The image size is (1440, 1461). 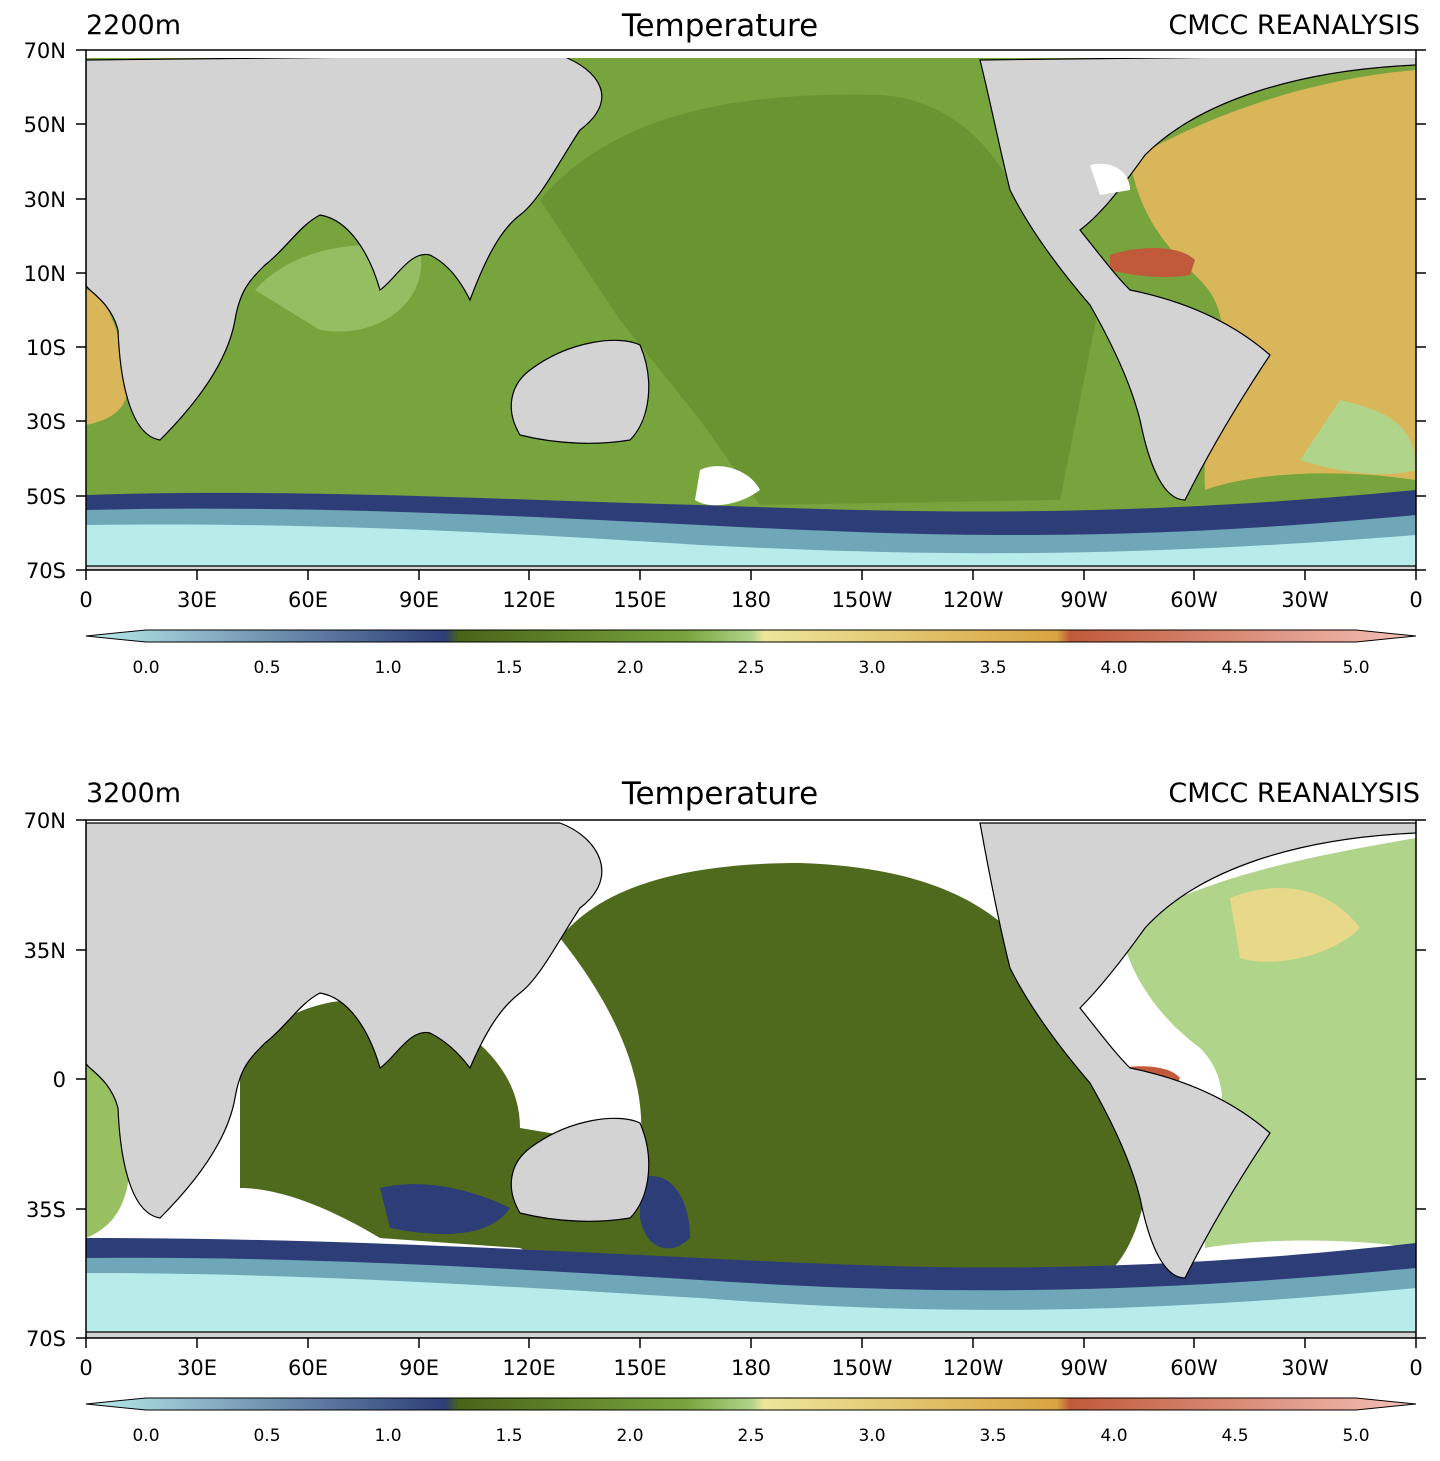 What do you see at coordinates (45, 951) in the screenshot?
I see `lat-tick-label: 35N` at bounding box center [45, 951].